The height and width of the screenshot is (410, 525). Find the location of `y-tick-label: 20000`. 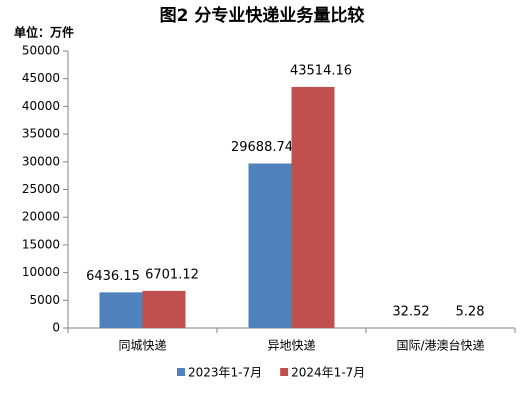

y-tick-label: 20000 is located at coordinates (41, 217).